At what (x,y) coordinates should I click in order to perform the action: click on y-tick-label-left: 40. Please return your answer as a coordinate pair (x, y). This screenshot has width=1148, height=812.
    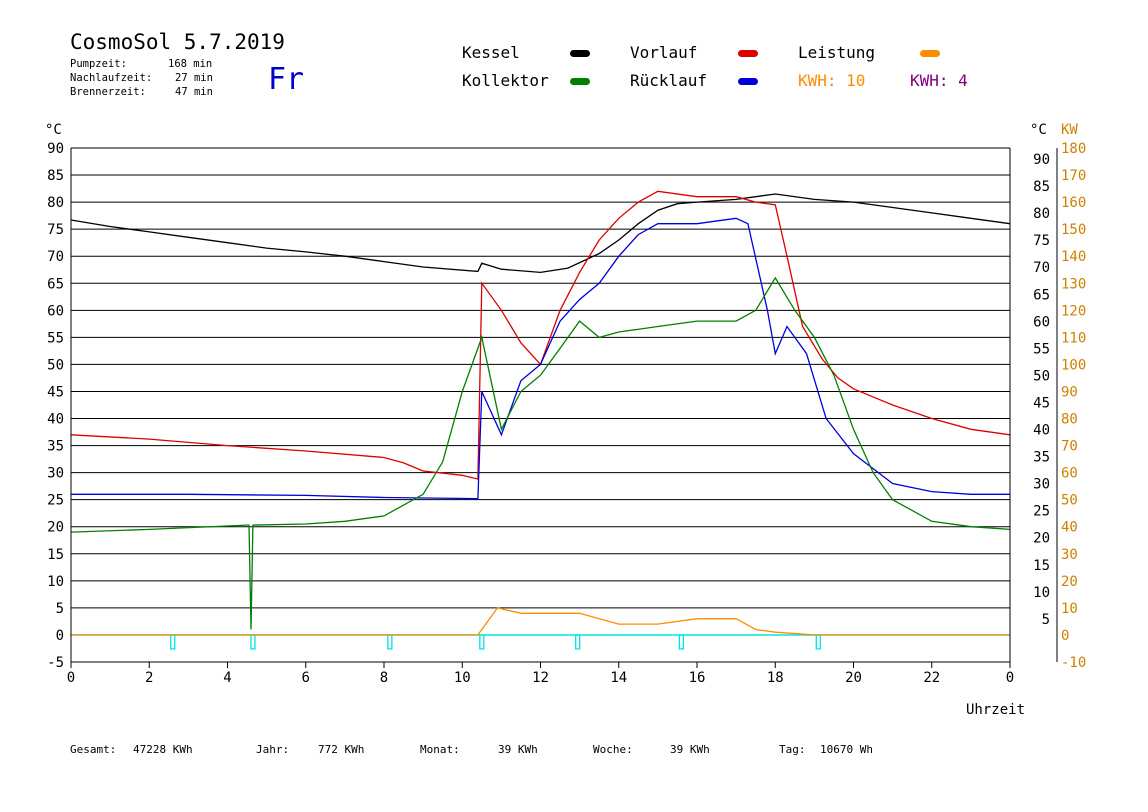
    Looking at the image, I should click on (55, 420).